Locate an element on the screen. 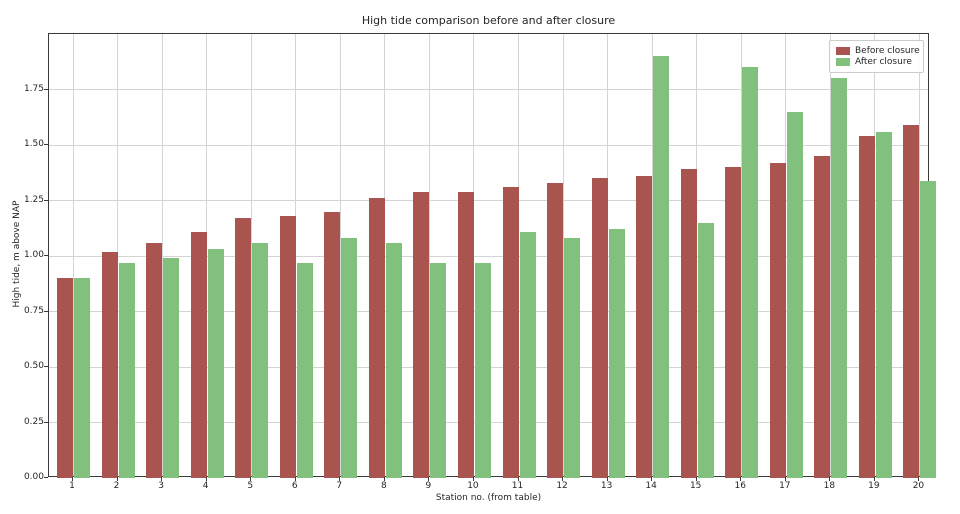  x-tick-label-station-1: 1 is located at coordinates (72, 486).